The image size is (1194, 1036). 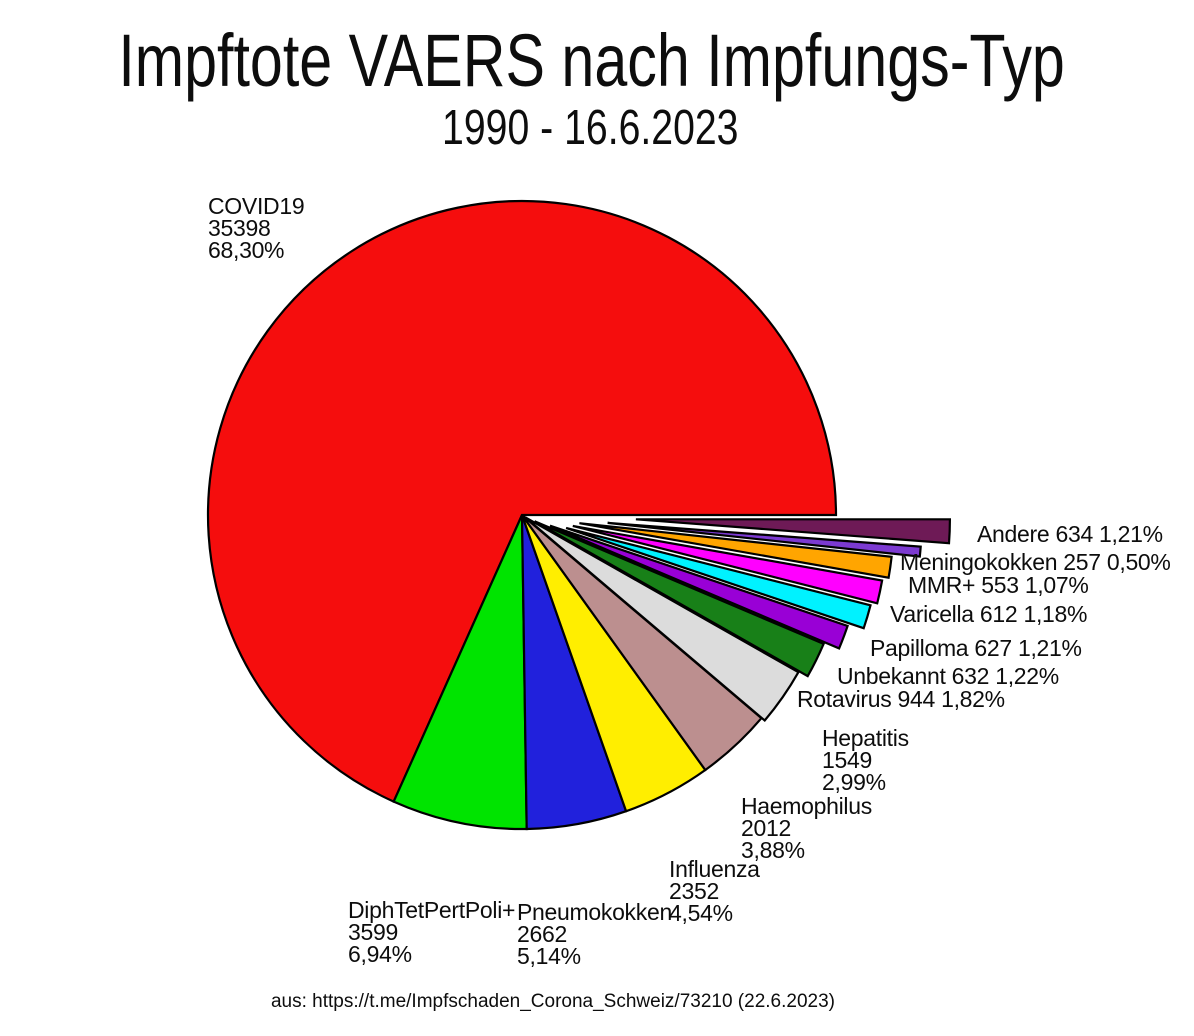 What do you see at coordinates (793, 531) in the screenshot?
I see `pie-slice-andere` at bounding box center [793, 531].